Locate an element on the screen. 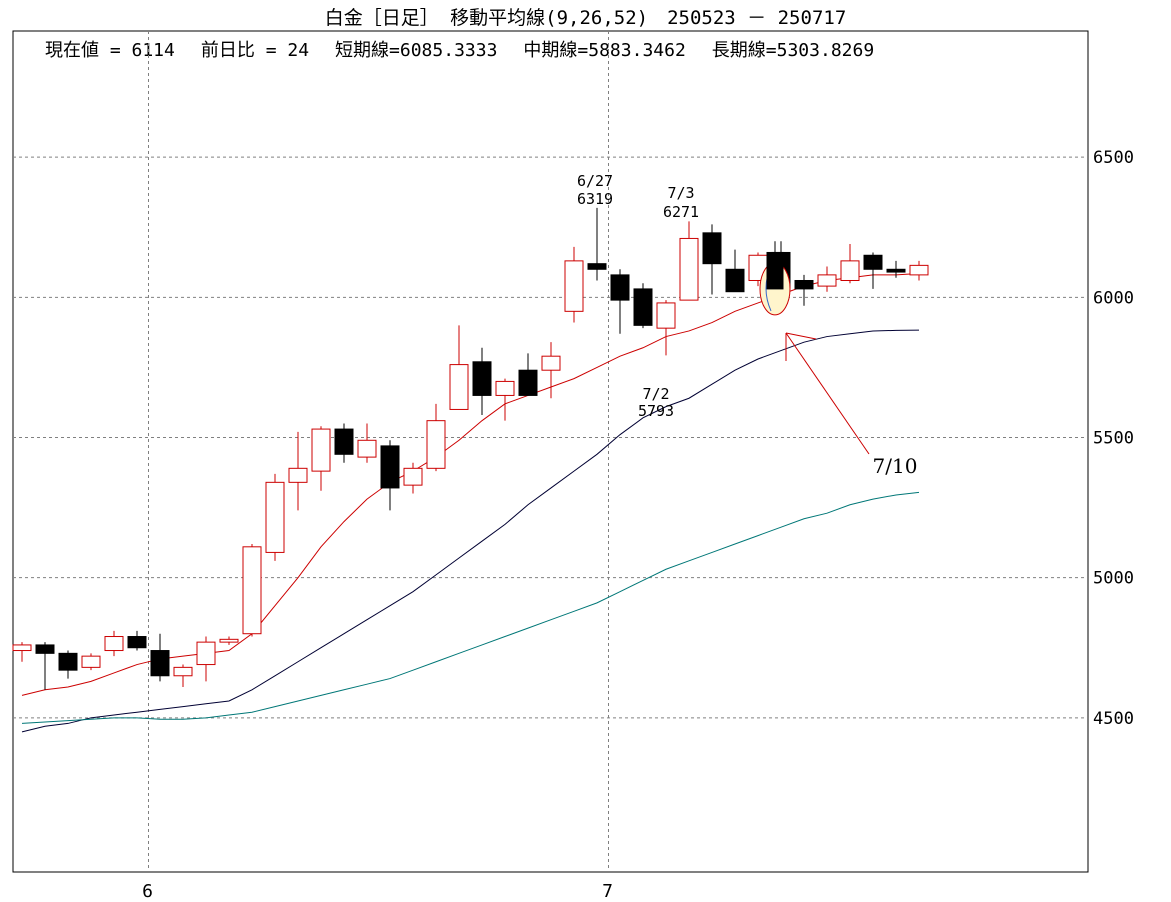 The height and width of the screenshot is (902, 1171). day-change: 前日比 = 24 is located at coordinates (255, 50).